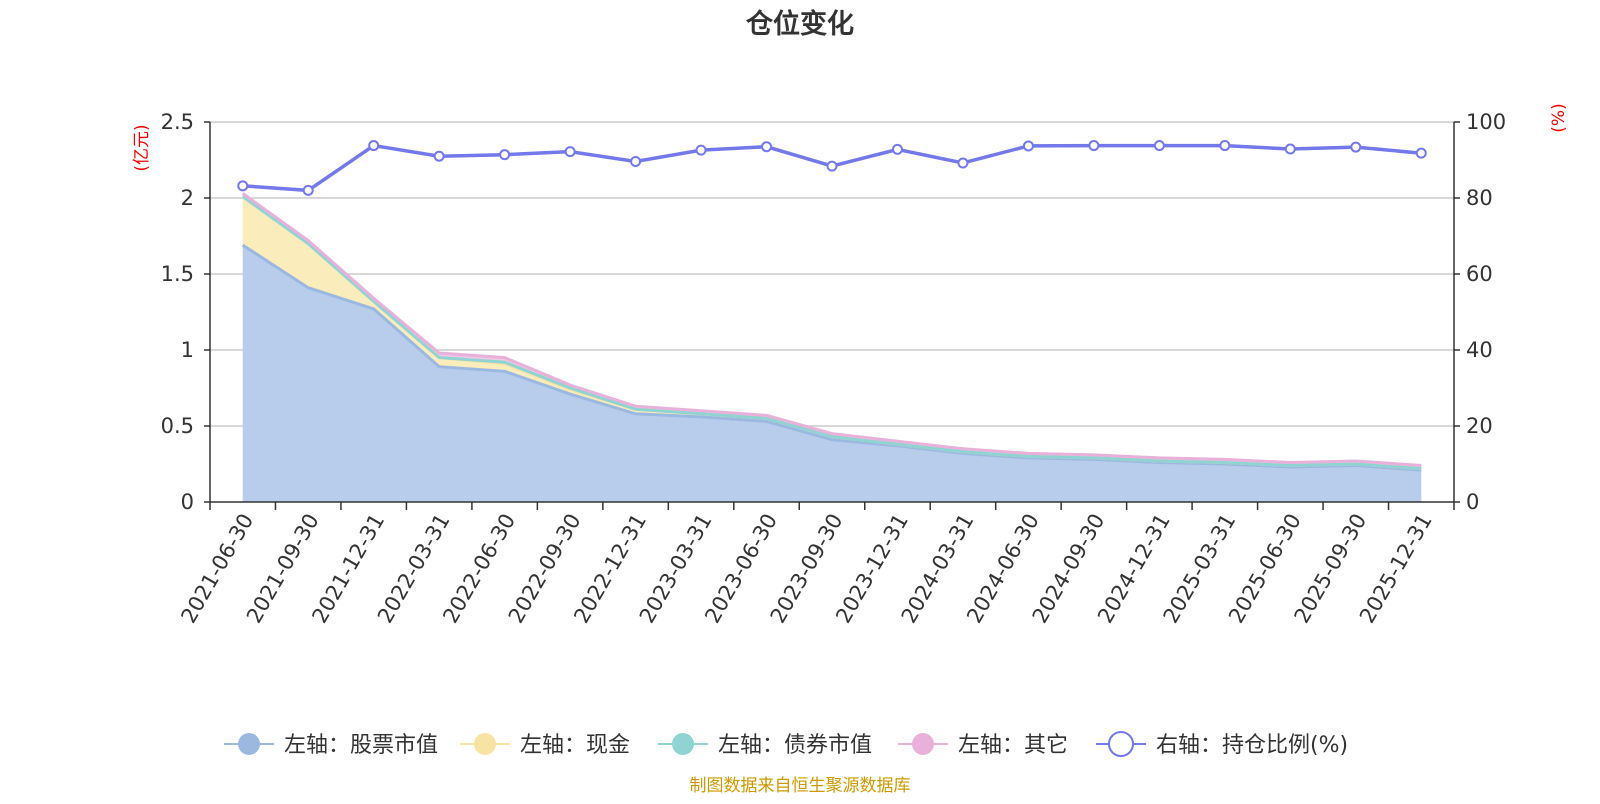 The height and width of the screenshot is (804, 1600). Describe the element at coordinates (177, 122) in the screenshot. I see `left-axis-tick-label: 2.5` at that location.